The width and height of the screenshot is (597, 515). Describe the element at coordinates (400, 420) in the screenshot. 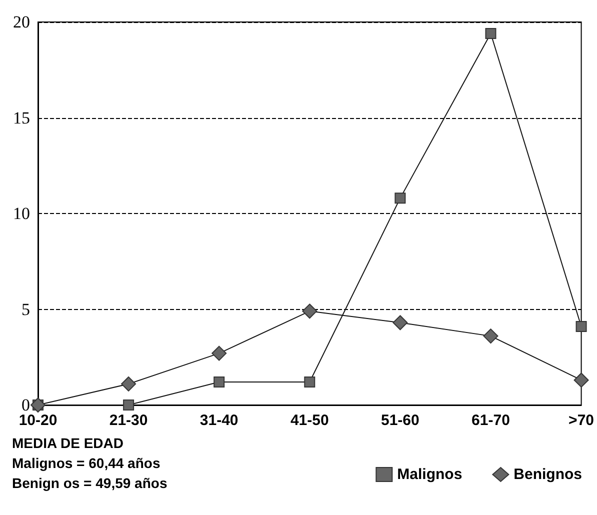

I see `x-tick-label: 51-60` at that location.